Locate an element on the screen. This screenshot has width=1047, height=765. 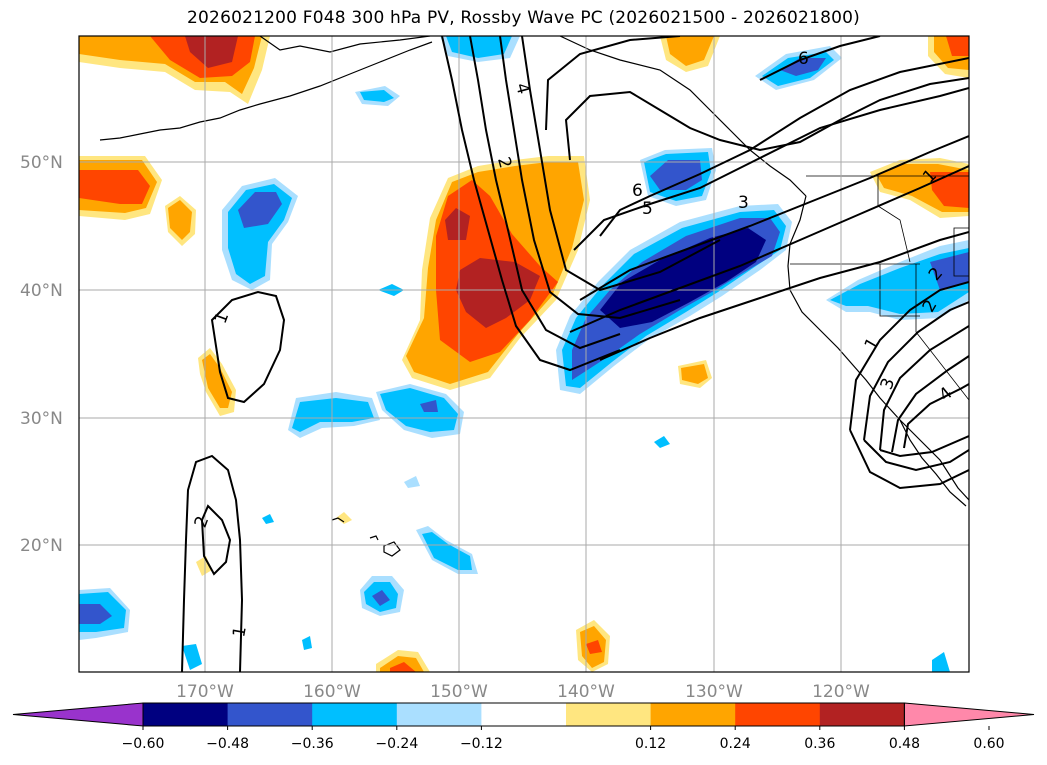
contour-label: 5 is located at coordinates (647, 209).